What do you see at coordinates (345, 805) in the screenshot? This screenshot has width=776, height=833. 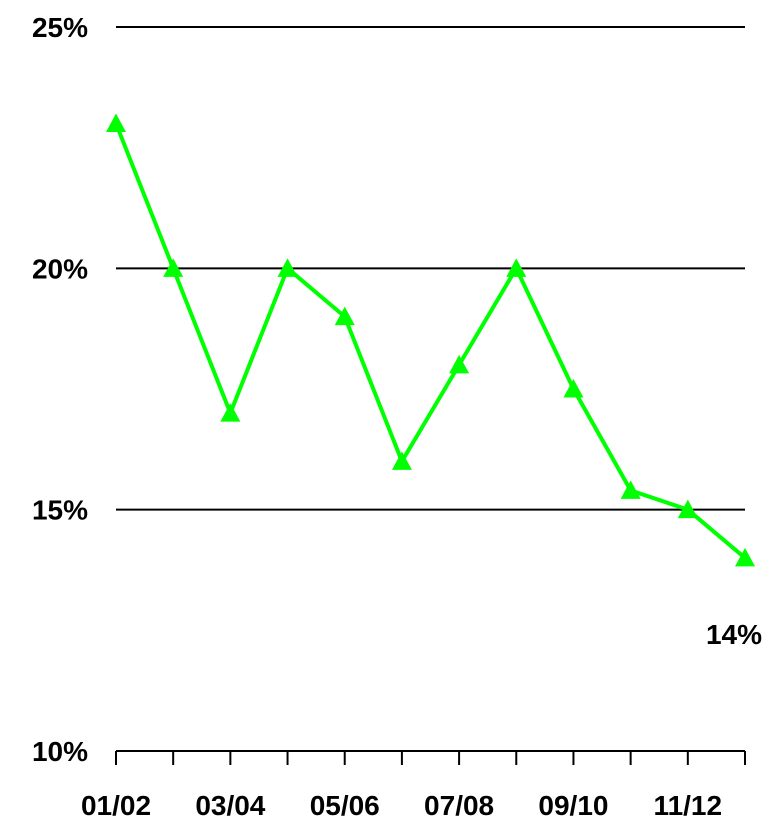 I see `x-tick-label: 05/06` at bounding box center [345, 805].